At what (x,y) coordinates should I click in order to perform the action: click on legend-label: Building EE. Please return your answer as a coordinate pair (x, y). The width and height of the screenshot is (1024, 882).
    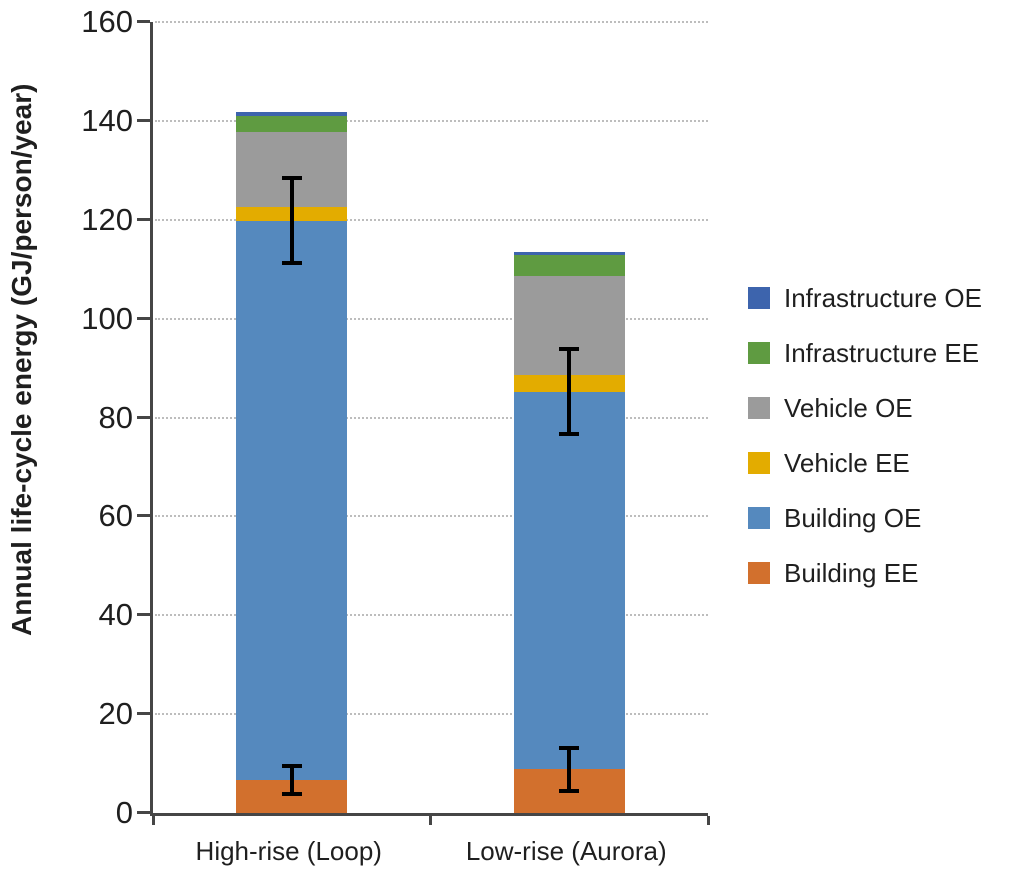
    Looking at the image, I should click on (851, 573).